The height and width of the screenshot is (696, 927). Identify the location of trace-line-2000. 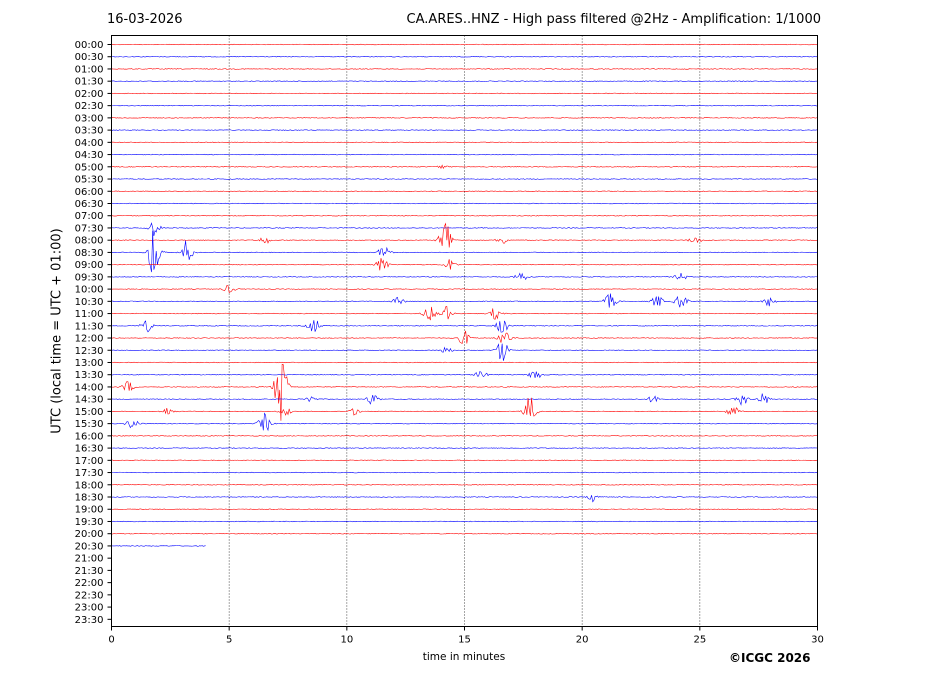
(464, 534).